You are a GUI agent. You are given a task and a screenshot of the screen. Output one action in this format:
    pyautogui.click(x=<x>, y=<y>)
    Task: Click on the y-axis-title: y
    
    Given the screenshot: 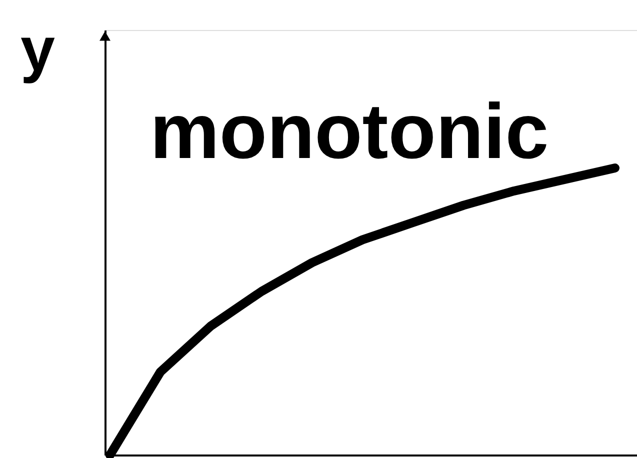 What is the action you would take?
    pyautogui.click(x=38, y=50)
    